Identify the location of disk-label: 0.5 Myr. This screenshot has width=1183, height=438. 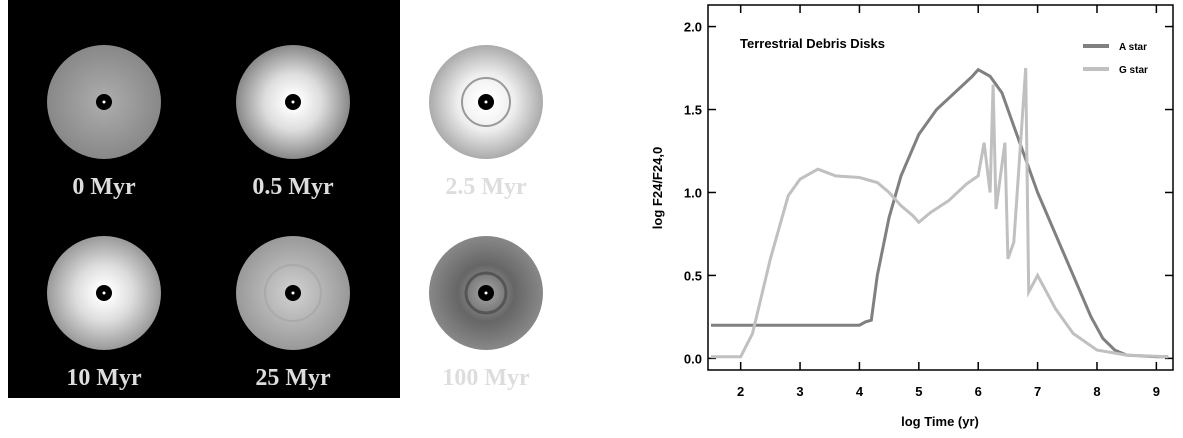
(293, 187).